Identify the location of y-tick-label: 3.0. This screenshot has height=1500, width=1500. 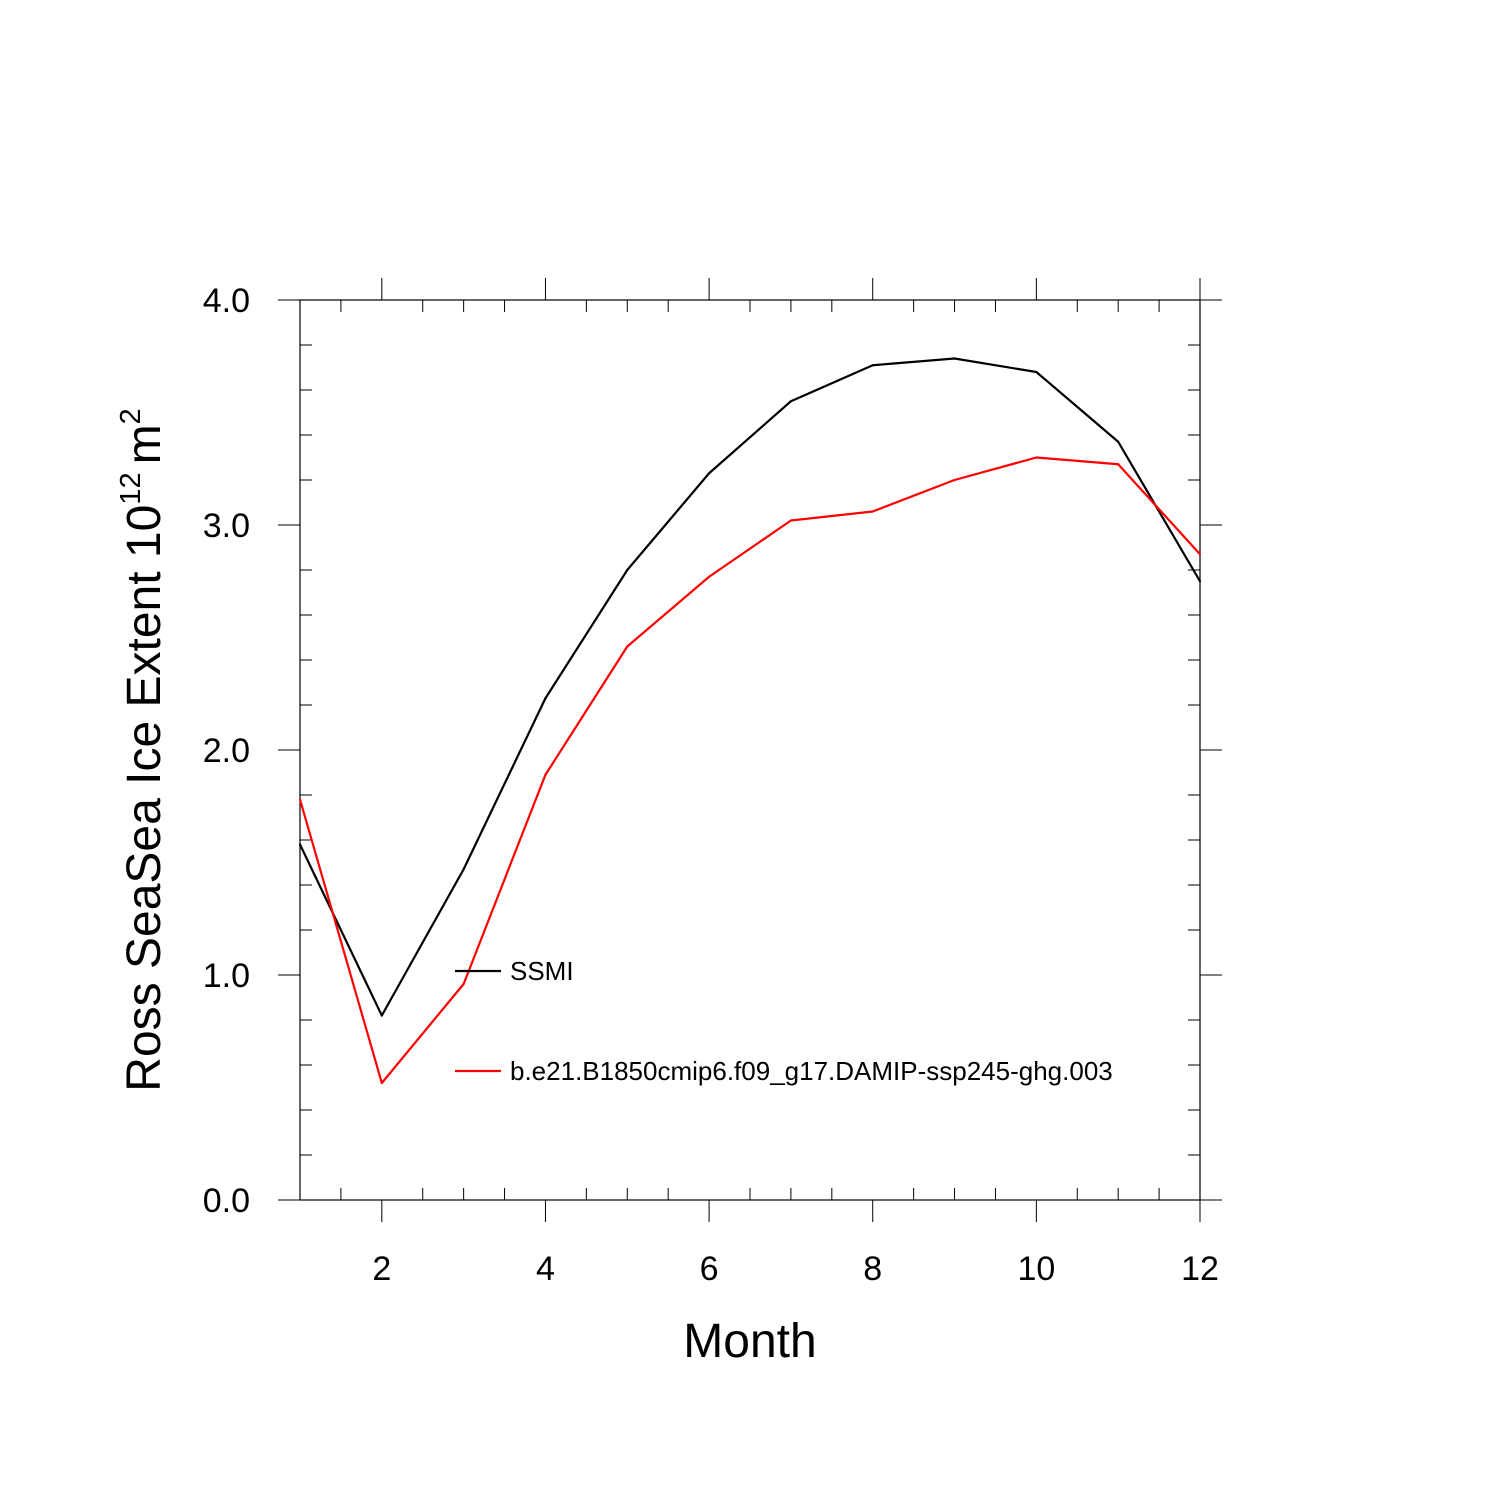
(226, 526).